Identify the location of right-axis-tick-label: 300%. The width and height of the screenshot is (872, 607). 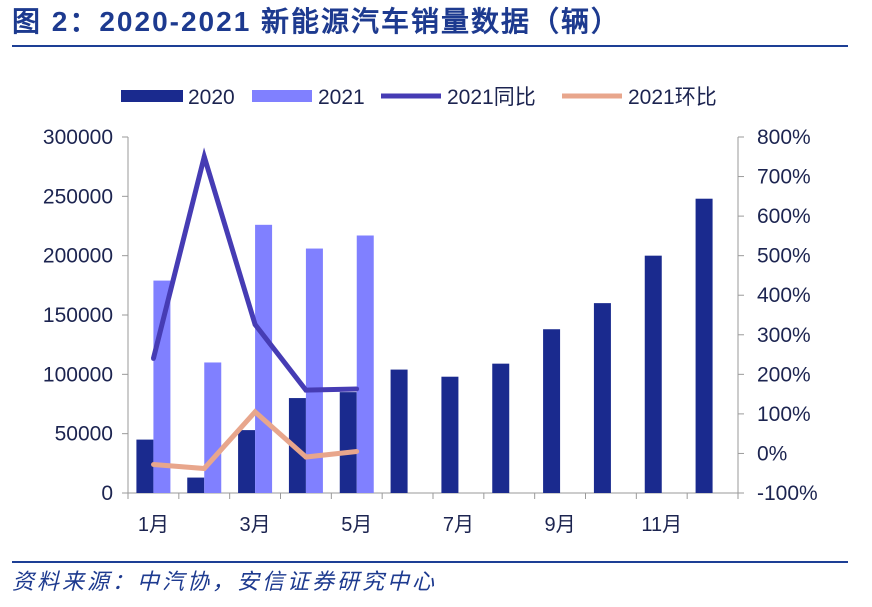
(784, 335).